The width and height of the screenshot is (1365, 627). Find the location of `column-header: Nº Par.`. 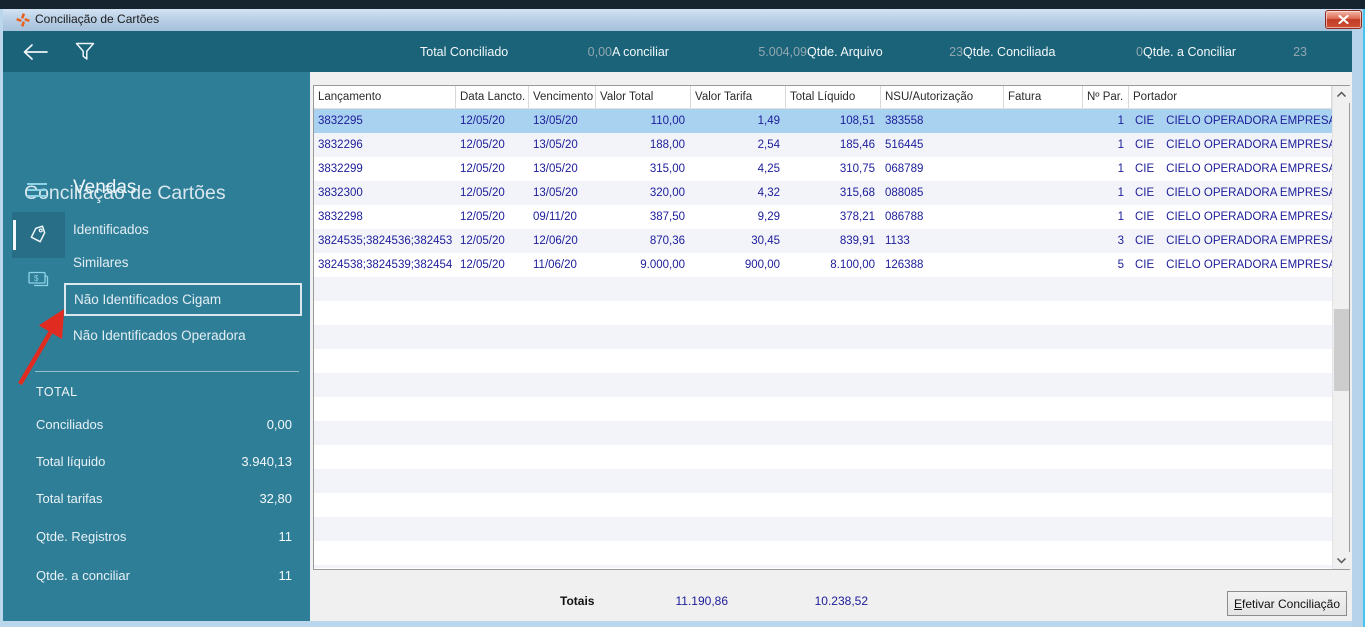

column-header: Nº Par. is located at coordinates (1106, 97).